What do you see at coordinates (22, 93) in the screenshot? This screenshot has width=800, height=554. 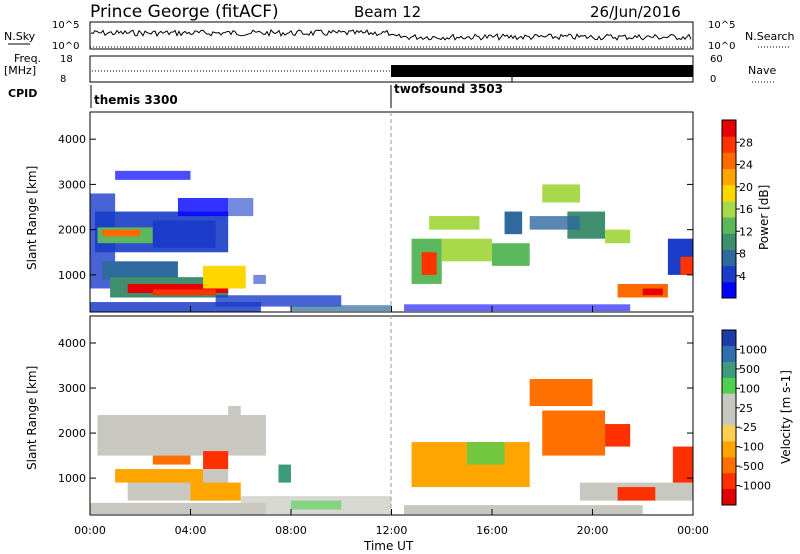 I see `cpid-label: CPID` at bounding box center [22, 93].